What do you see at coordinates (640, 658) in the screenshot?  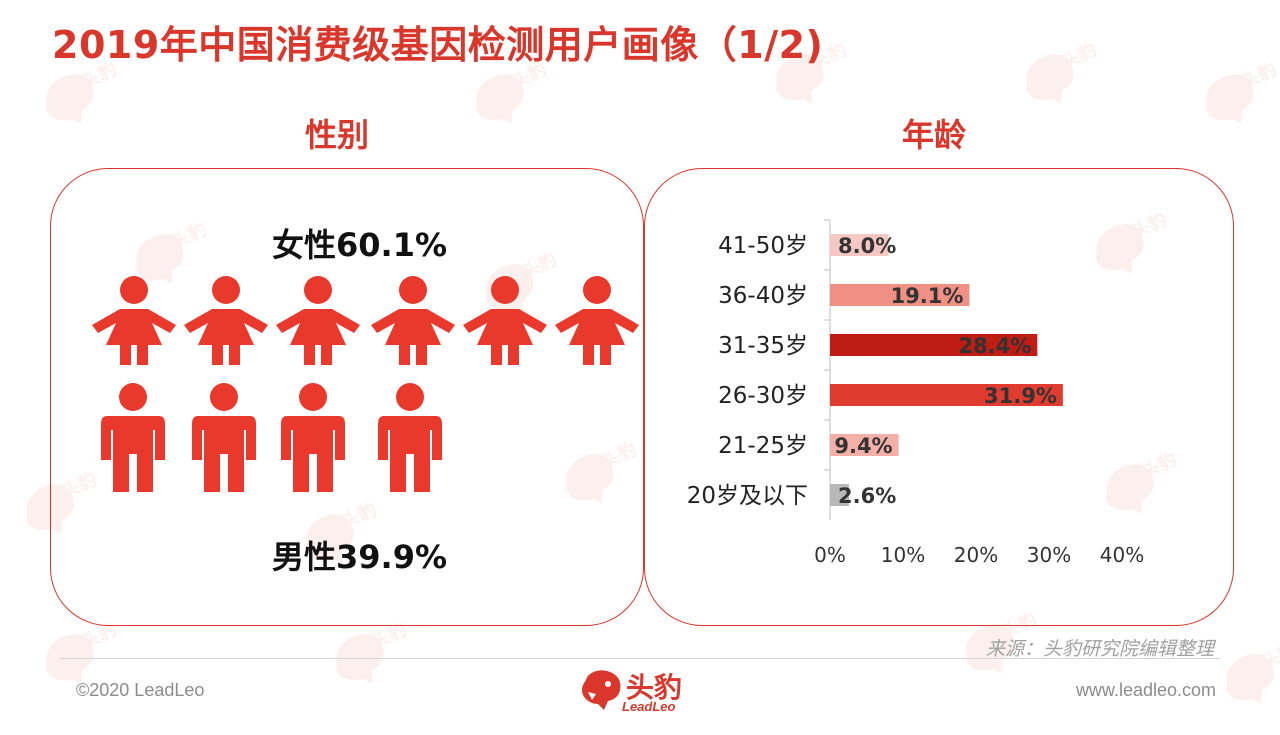 I see `footer-divider` at bounding box center [640, 658].